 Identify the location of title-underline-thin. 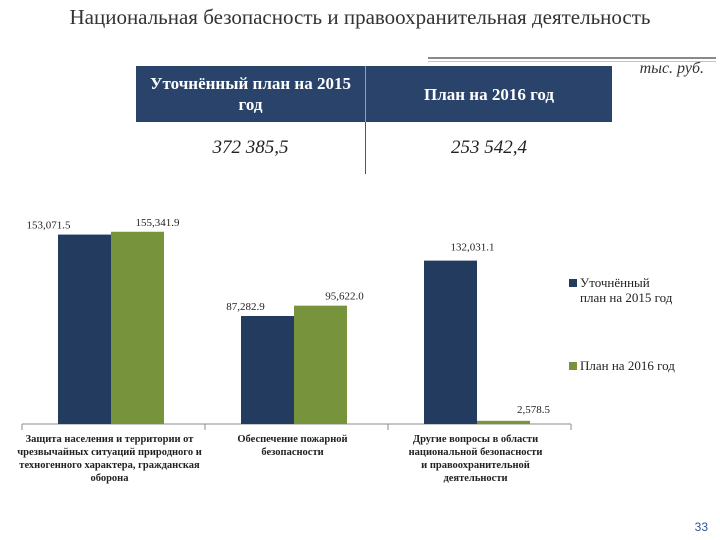
(572, 61).